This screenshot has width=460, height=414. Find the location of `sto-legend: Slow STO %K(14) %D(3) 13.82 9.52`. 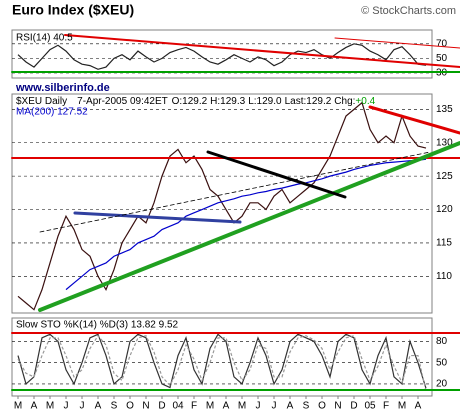

sto-legend: Slow STO %K(14) %D(3) 13.82 9.52 is located at coordinates (97, 325).